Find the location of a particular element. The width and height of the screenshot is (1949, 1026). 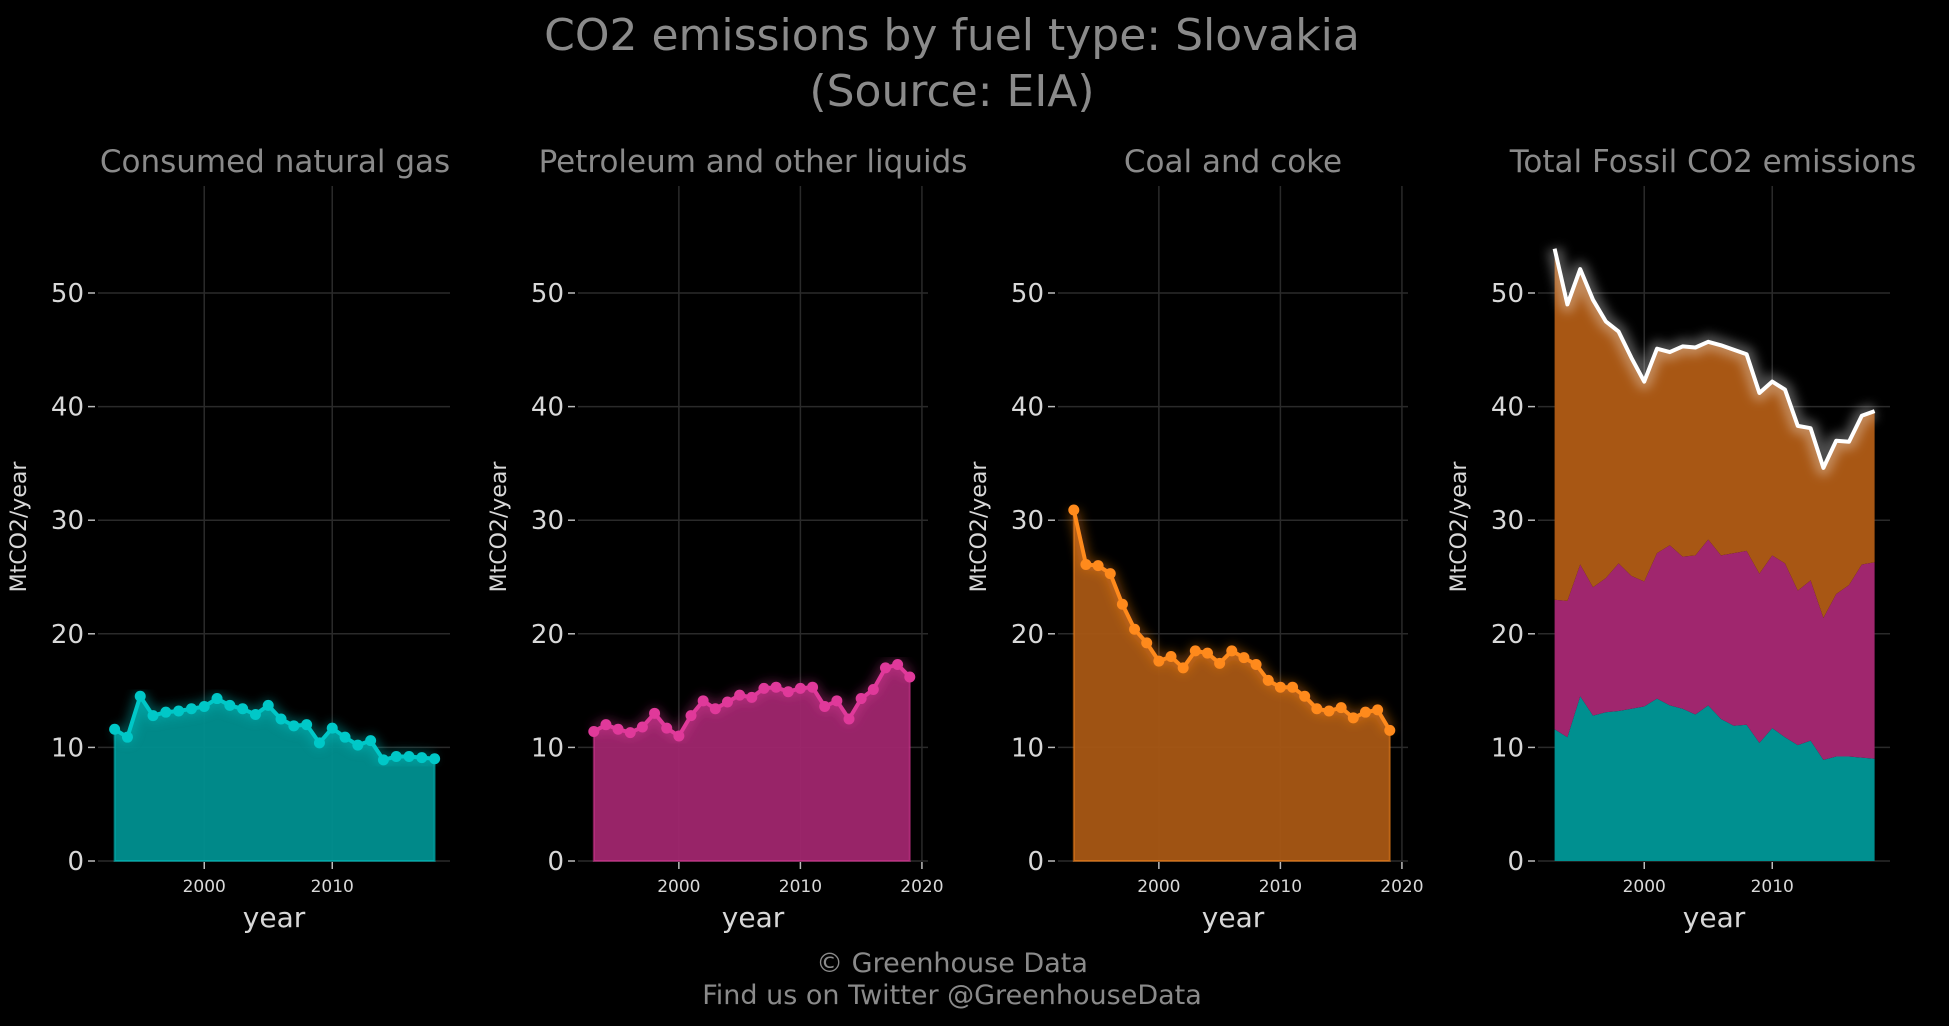

panel-title: Petroleum and other liquids is located at coordinates (753, 162).